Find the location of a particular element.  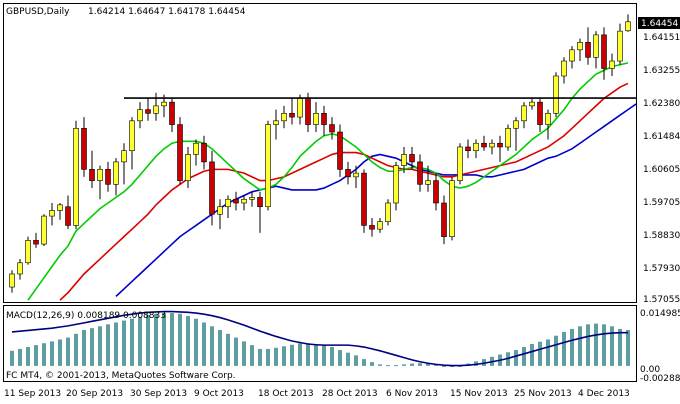

macd-histogram is located at coordinates (320, 340).